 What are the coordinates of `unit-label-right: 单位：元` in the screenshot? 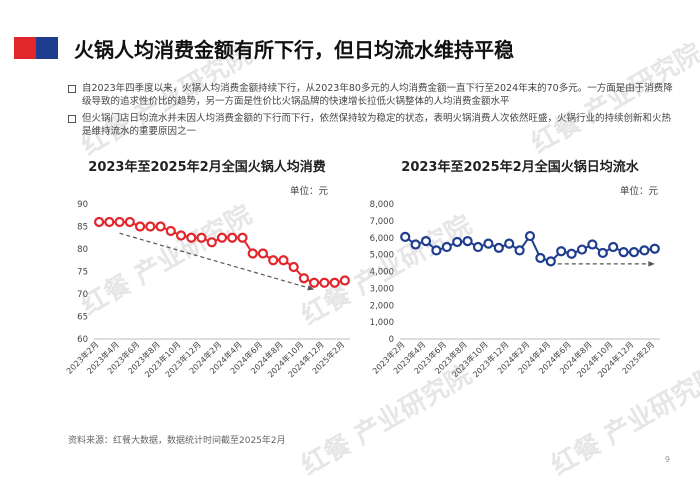 It's located at (639, 191).